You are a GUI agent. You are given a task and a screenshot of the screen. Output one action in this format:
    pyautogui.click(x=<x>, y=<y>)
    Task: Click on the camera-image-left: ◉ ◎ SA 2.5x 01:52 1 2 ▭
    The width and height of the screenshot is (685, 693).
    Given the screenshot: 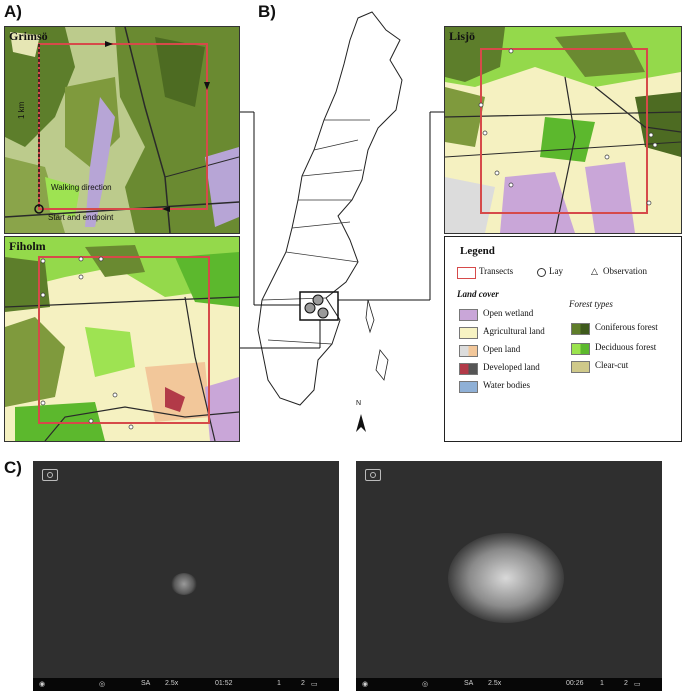 What is the action you would take?
    pyautogui.click(x=186, y=576)
    